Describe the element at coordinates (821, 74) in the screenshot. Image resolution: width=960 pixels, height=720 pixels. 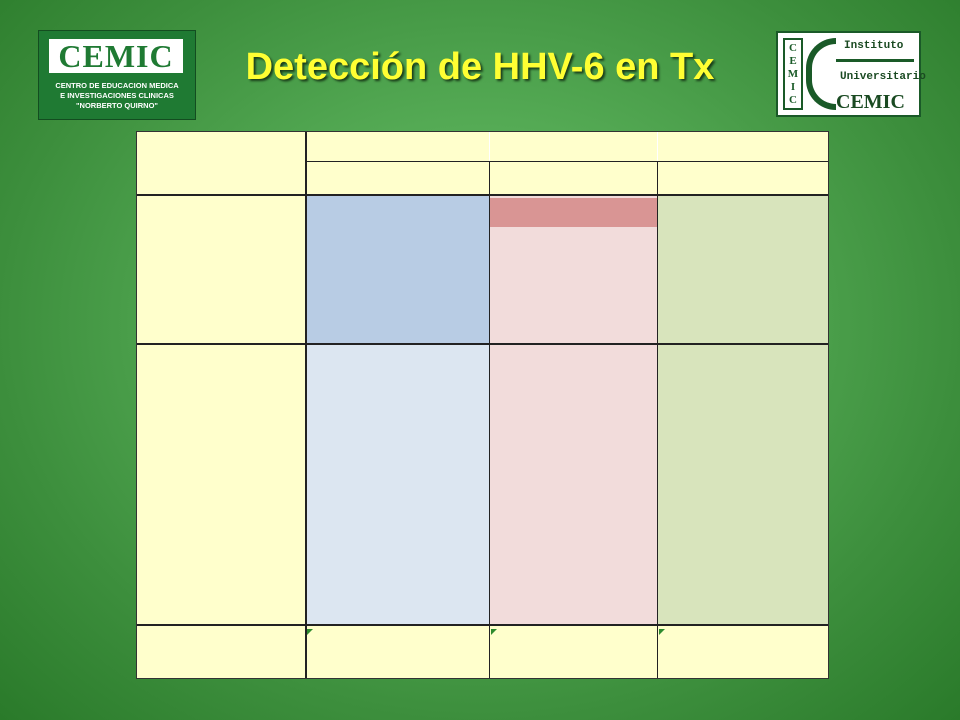
I see `logo-arc-shape` at that location.